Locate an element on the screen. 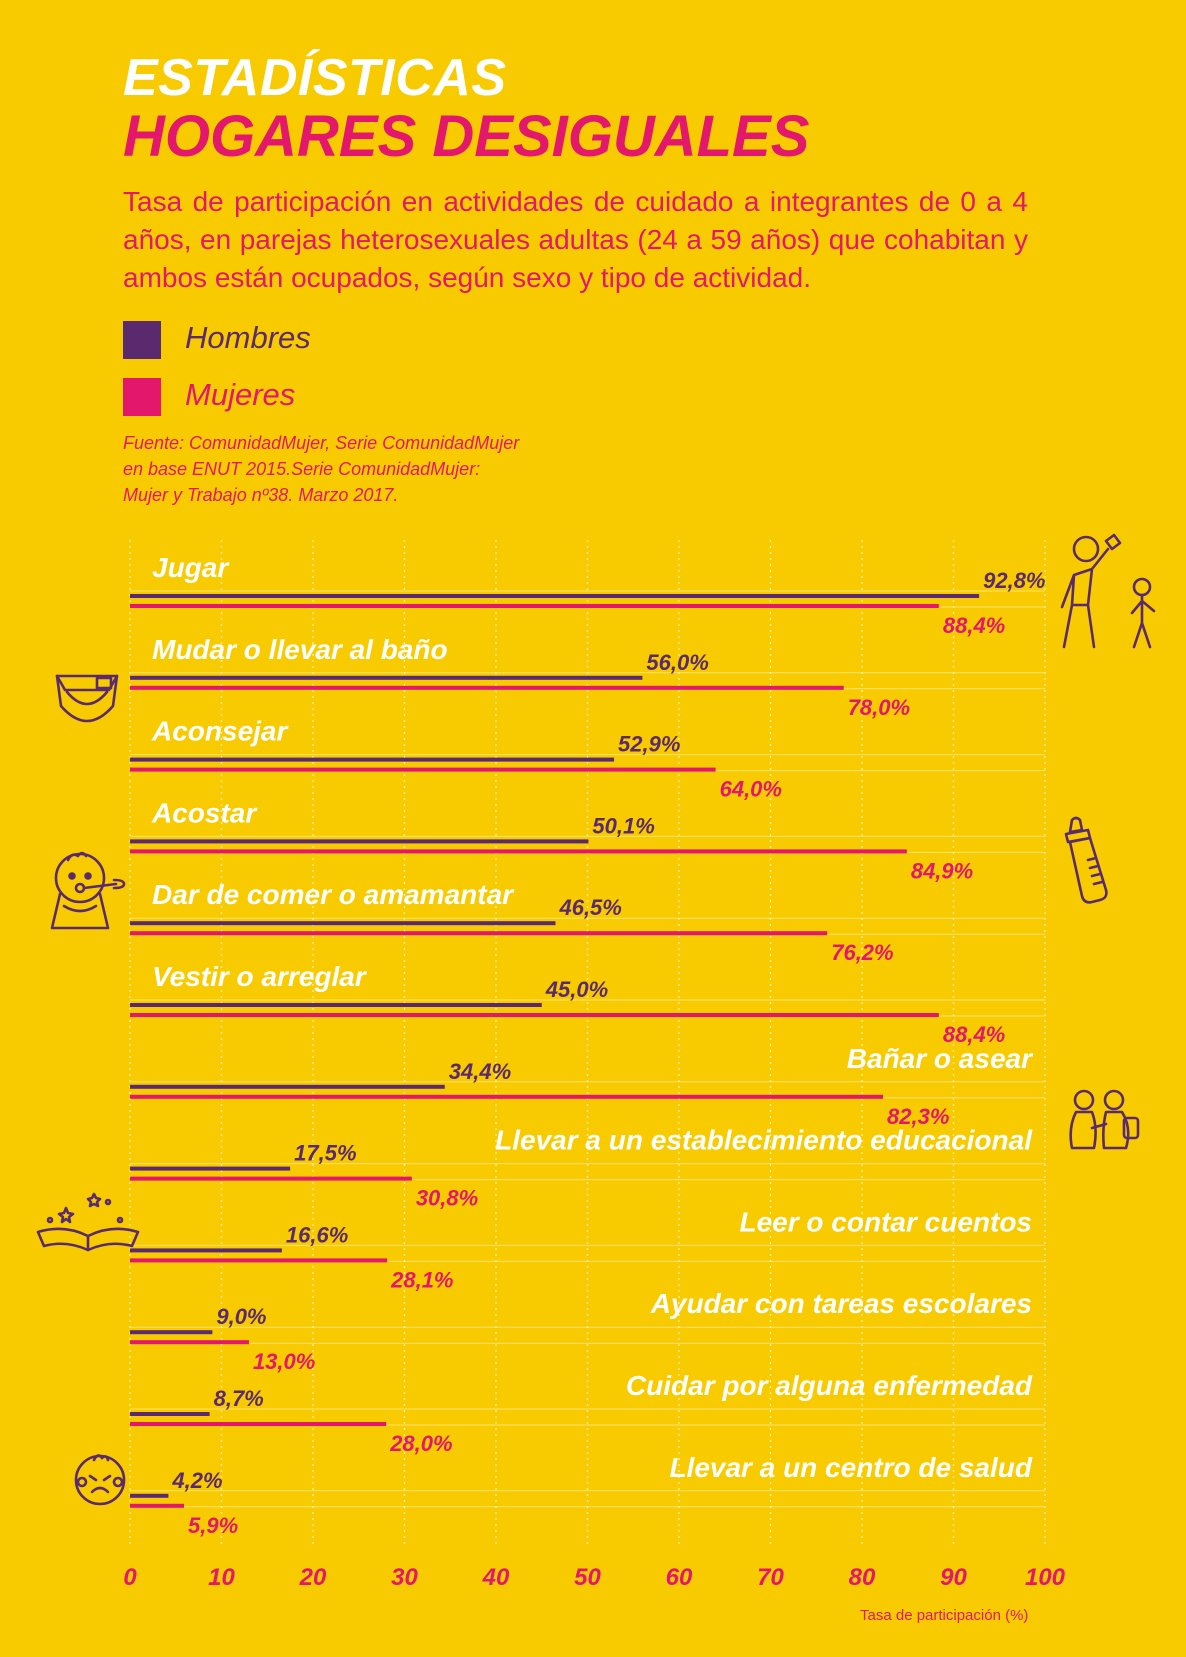 Image resolution: width=1186 pixels, height=1657 pixels. data-label-hombres: 45,0% is located at coordinates (576, 989).